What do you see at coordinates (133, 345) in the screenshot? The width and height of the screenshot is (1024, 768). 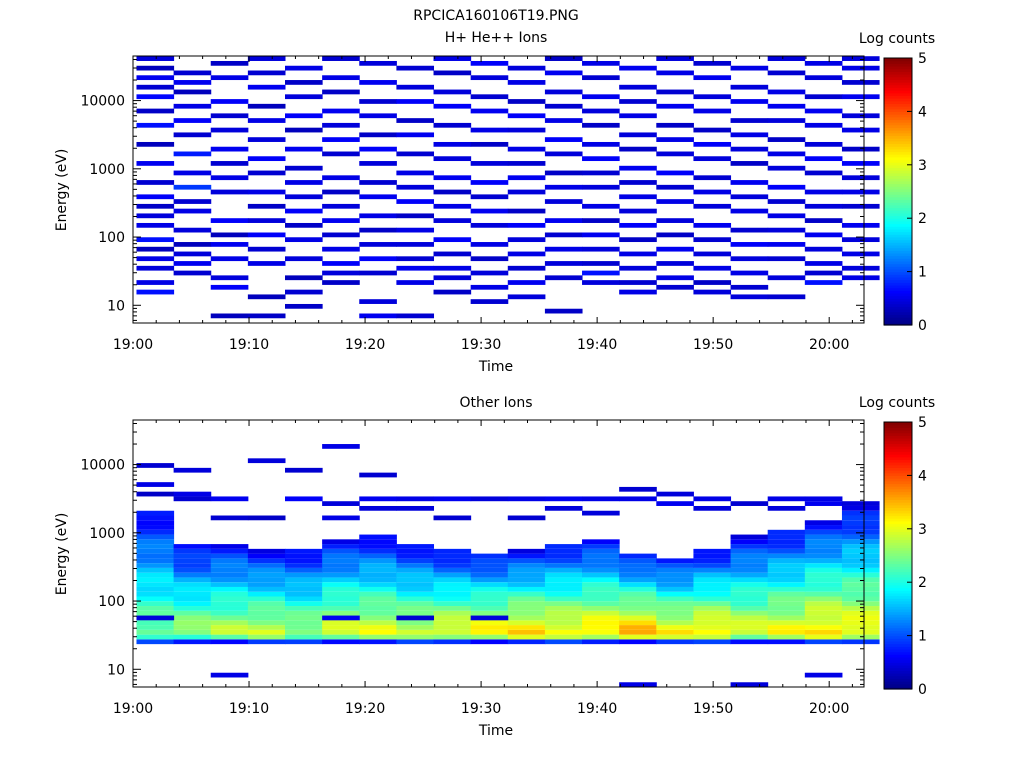 I see `x-tick-label: 19:00` at bounding box center [133, 345].